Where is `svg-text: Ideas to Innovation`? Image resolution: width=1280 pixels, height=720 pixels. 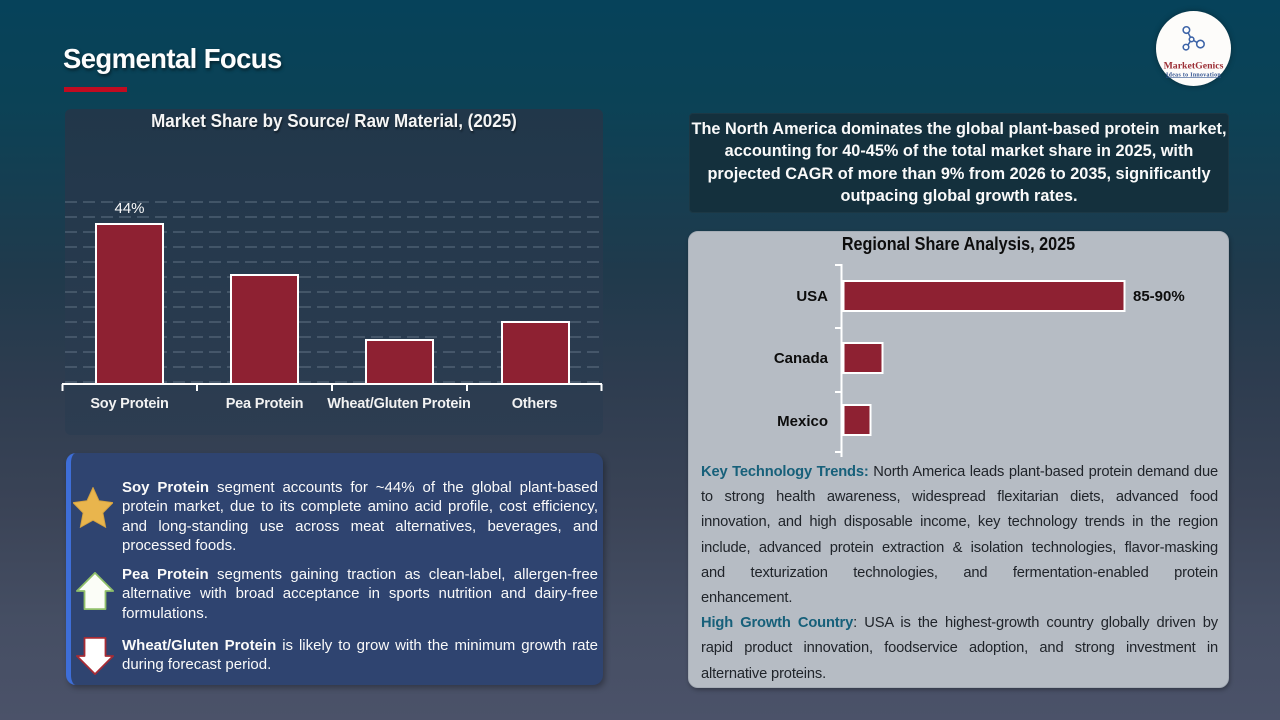
svg-text: Ideas to Innovation is located at coordinates (1193, 75).